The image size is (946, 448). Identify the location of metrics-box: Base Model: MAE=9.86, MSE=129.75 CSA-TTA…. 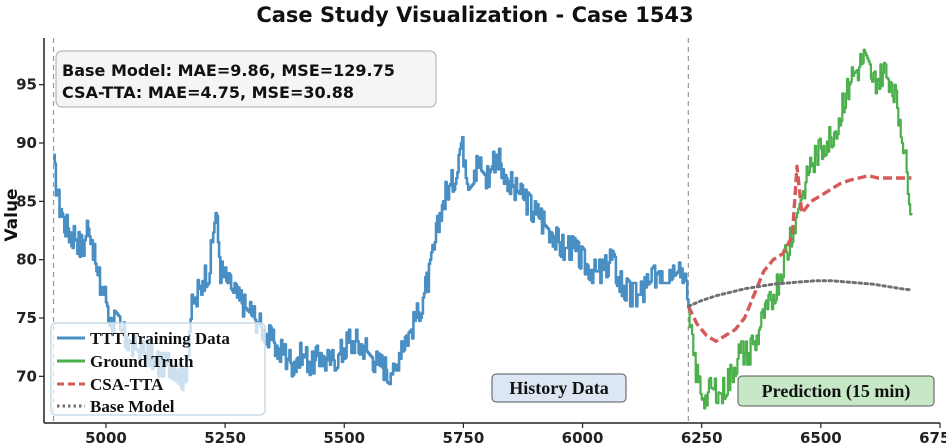
(246, 79).